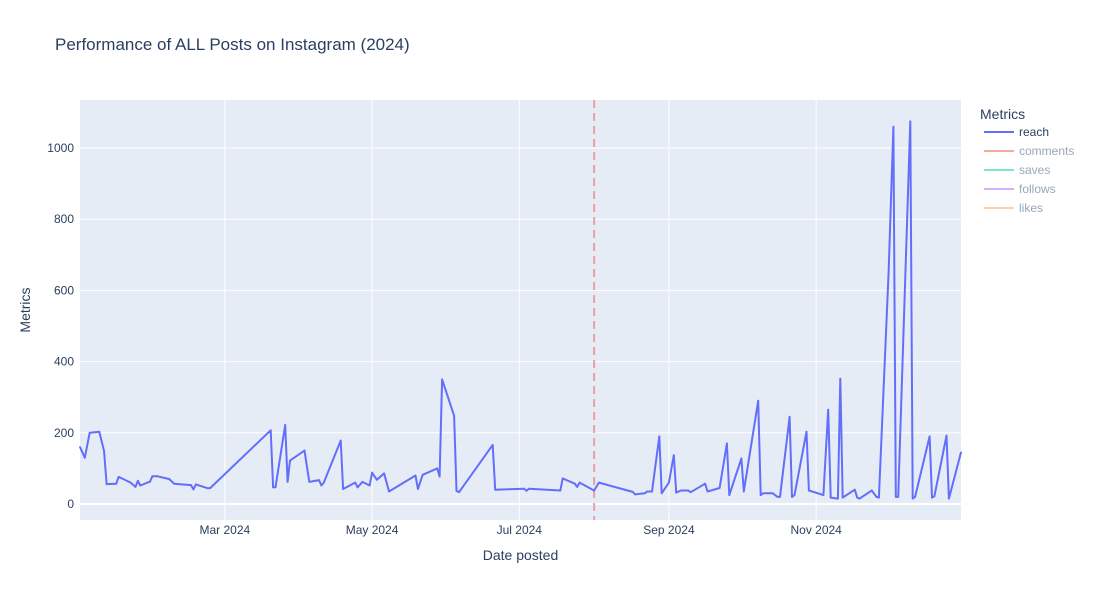 The width and height of the screenshot is (1100, 600). Describe the element at coordinates (1002, 114) in the screenshot. I see `legend-title: Metrics` at that location.